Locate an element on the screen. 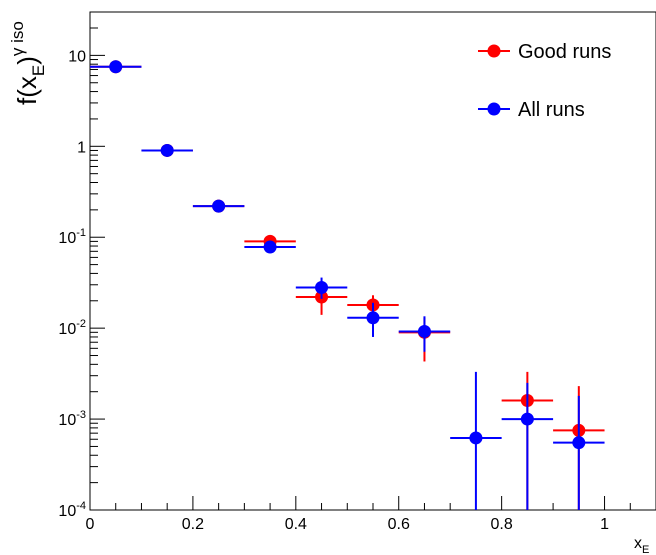 This screenshot has width=656, height=555. legend-entry: Good runs is located at coordinates (544, 52).